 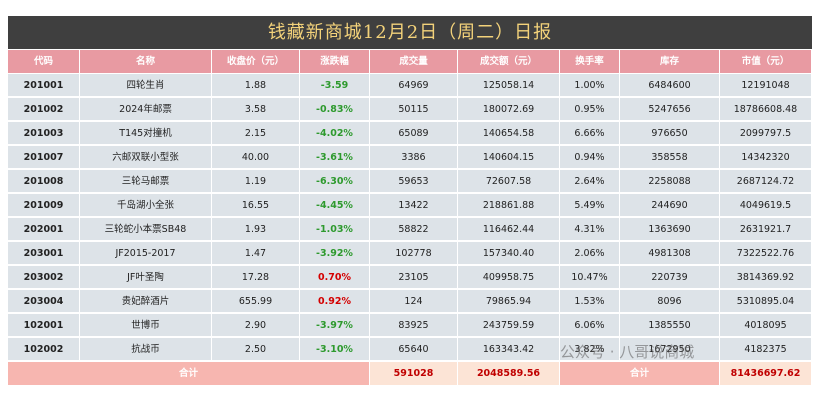 I want to click on table-cell: 三轮马邮票, so click(x=146, y=181).